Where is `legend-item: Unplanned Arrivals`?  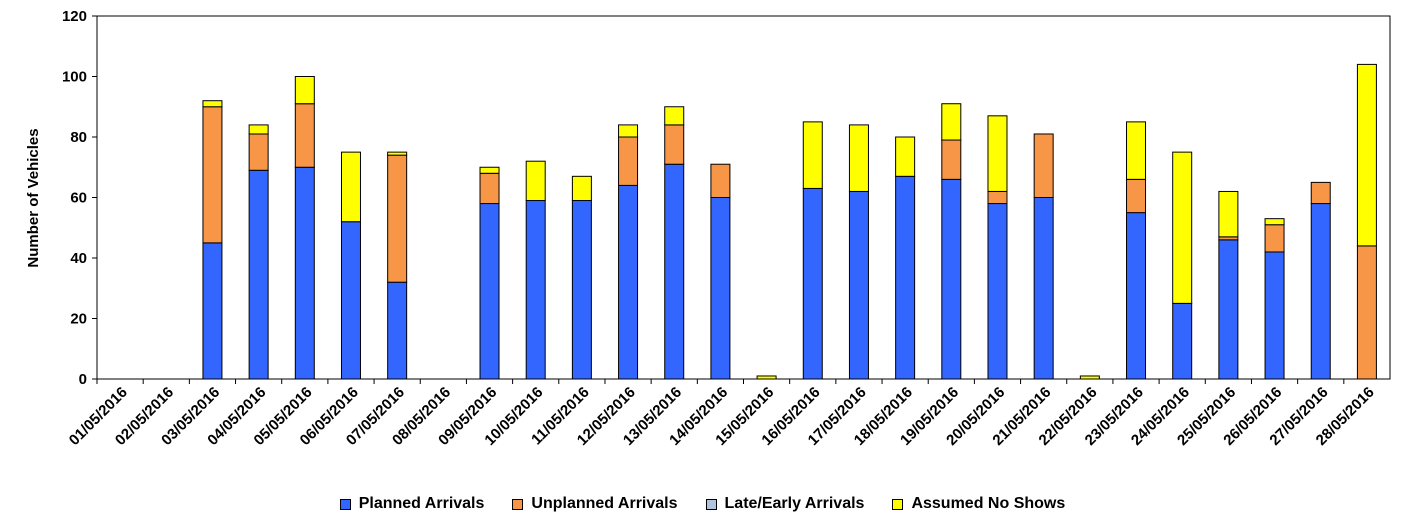
legend-item: Unplanned Arrivals is located at coordinates (595, 504).